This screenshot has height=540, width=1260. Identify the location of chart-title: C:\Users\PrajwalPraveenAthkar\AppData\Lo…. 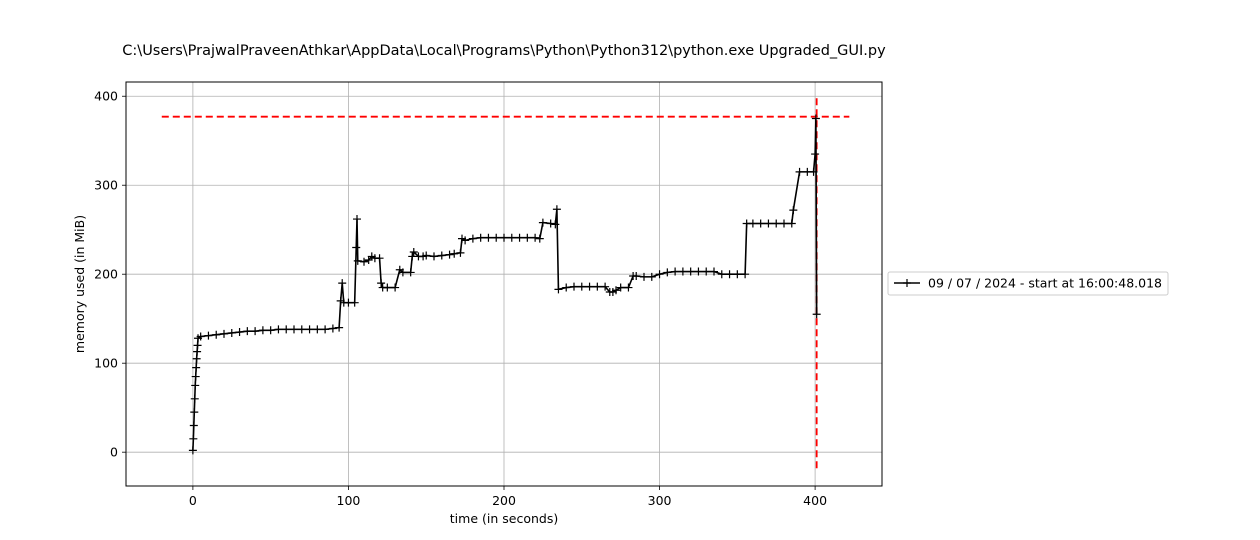
(504, 51).